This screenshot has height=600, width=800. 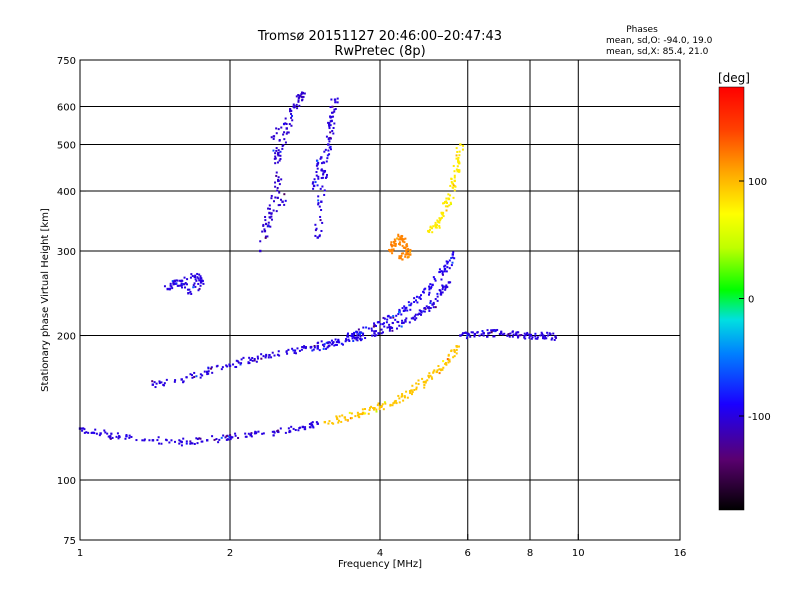 I want to click on x-tick-label: 1, so click(x=80, y=553).